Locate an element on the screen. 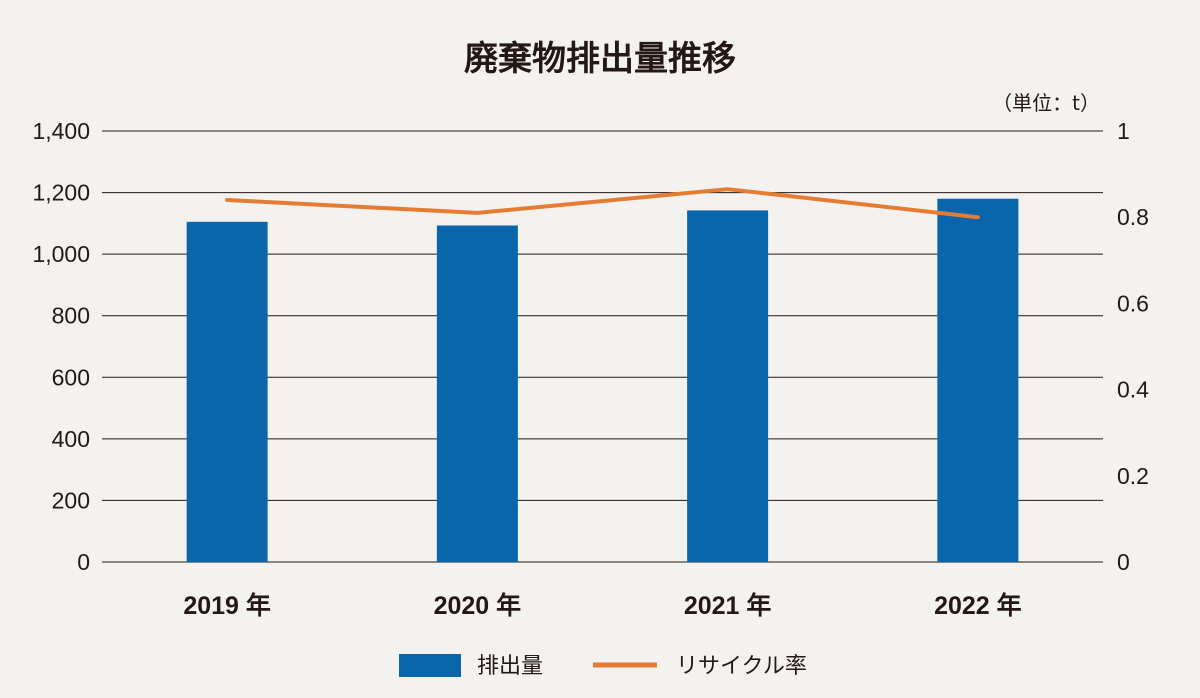  category-labels: 2019 年 2020 年 2021 年 2022 年 is located at coordinates (602, 605).